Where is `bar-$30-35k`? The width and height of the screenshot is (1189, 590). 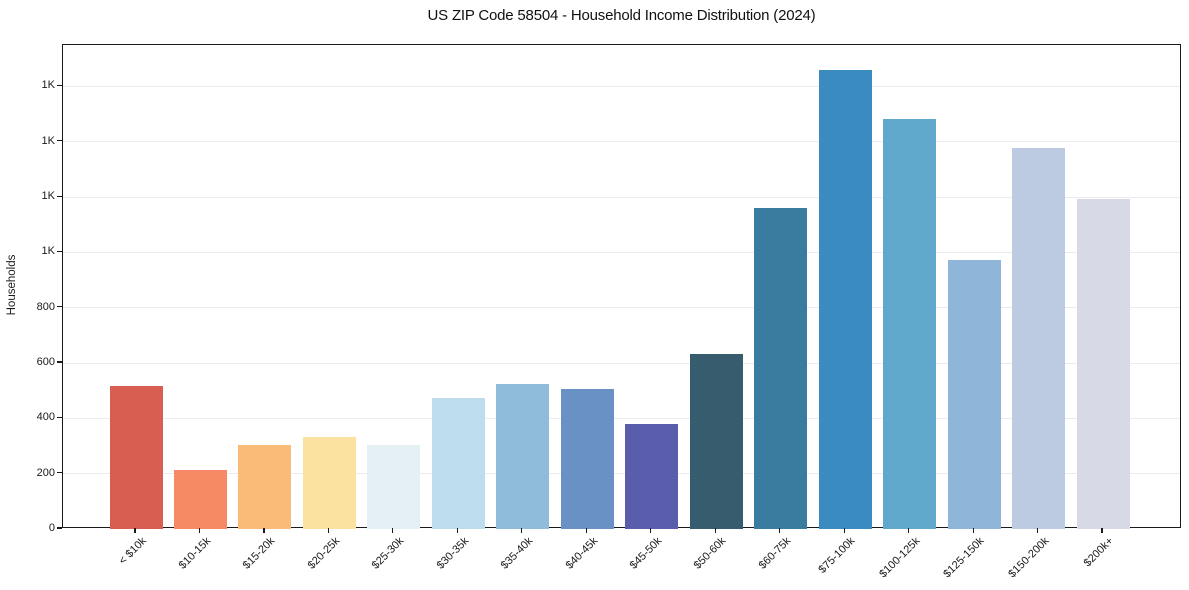
bar-$30-35k is located at coordinates (458, 463).